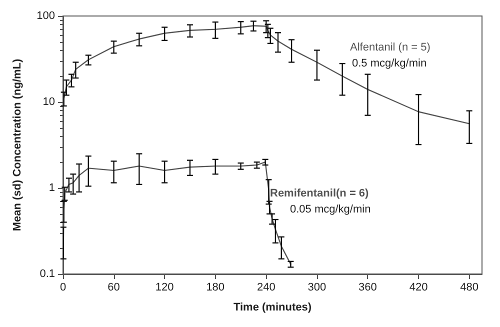 The width and height of the screenshot is (500, 327). Describe the element at coordinates (317, 288) in the screenshot. I see `x-tick-label: 300` at that location.